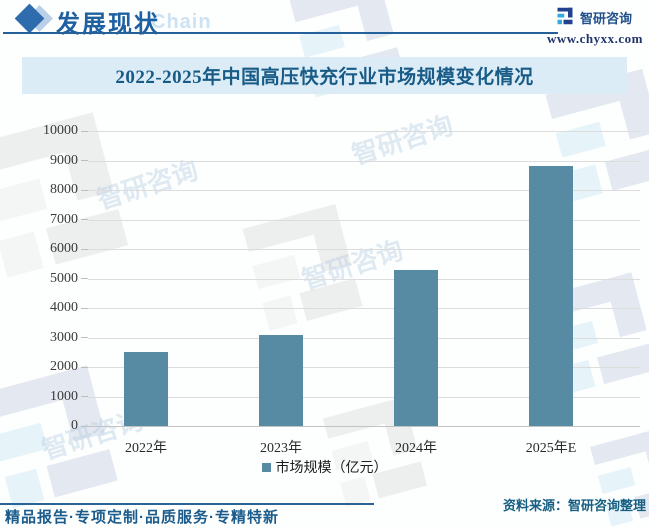  What do you see at coordinates (266, 467) in the screenshot?
I see `legend-swatch` at bounding box center [266, 467].